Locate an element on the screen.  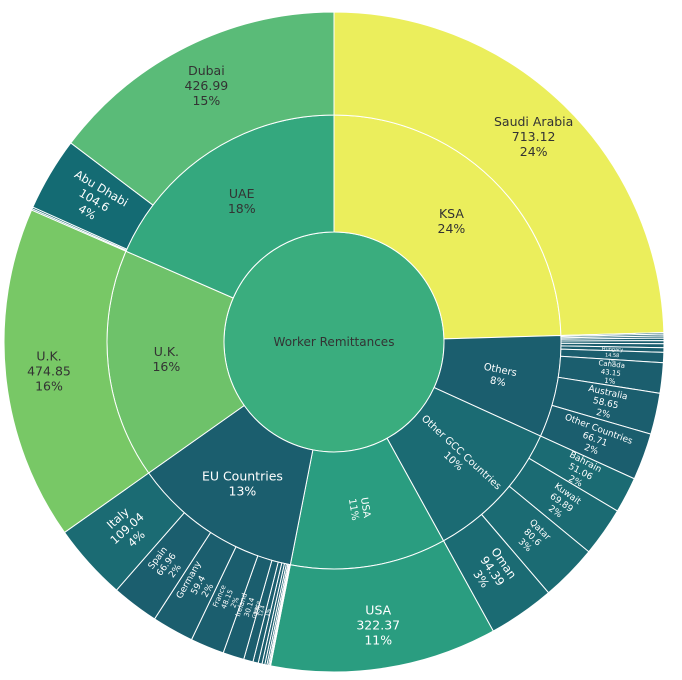
region-label-u-k: U.K. 16% is located at coordinates (166, 359).